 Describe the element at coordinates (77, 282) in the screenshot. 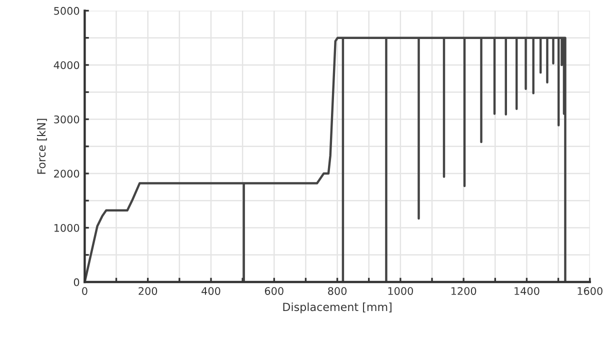

I see `y-tick-label: 0` at that location.